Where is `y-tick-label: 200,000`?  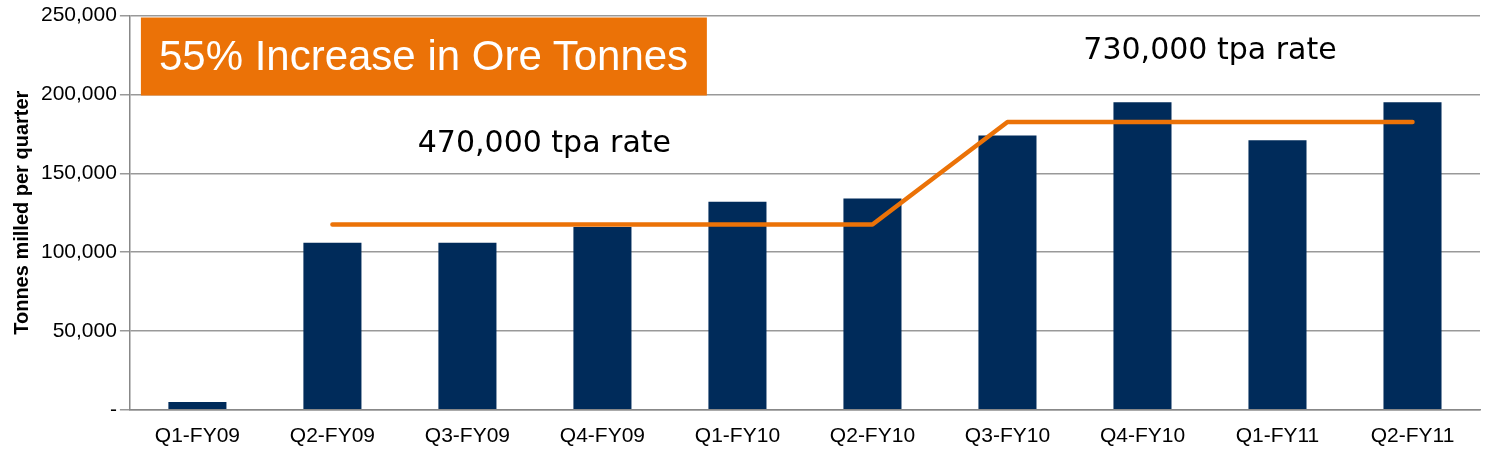
y-tick-label: 200,000 is located at coordinates (78, 93).